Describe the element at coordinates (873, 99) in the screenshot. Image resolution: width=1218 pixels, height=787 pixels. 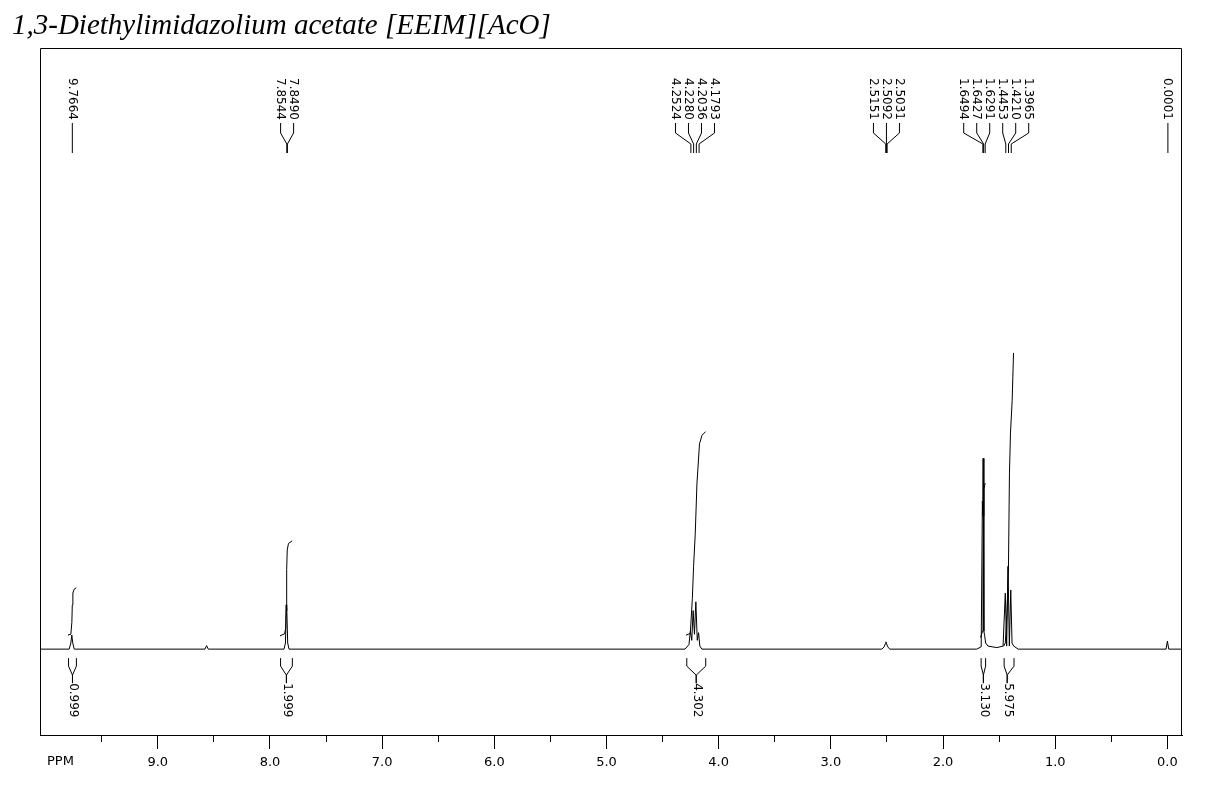
I see `annotation: 2.5151` at that location.